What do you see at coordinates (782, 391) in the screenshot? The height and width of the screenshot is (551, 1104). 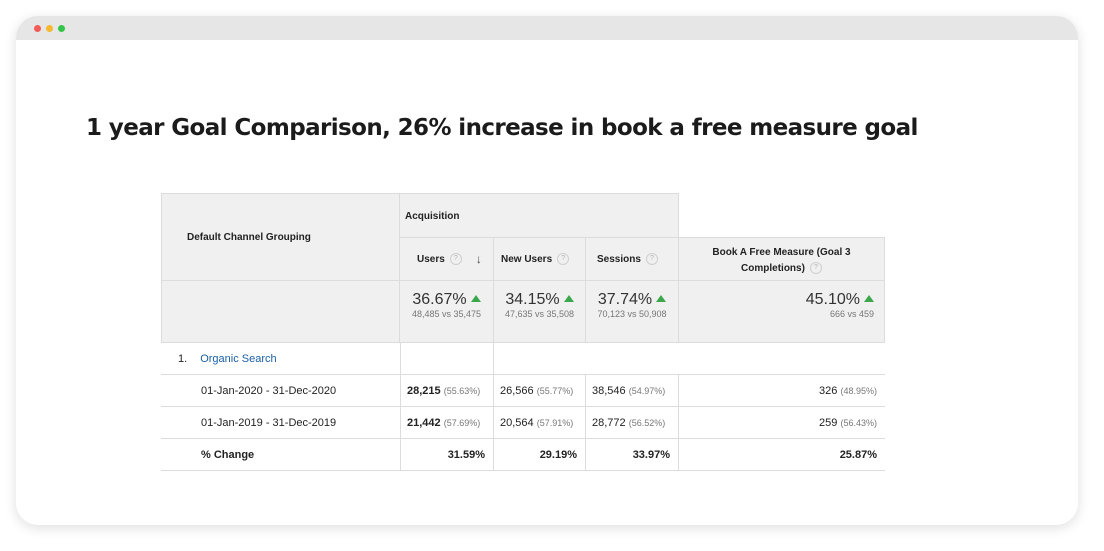 I see `table-cell-goal-completions: 326 (48.95%)` at bounding box center [782, 391].